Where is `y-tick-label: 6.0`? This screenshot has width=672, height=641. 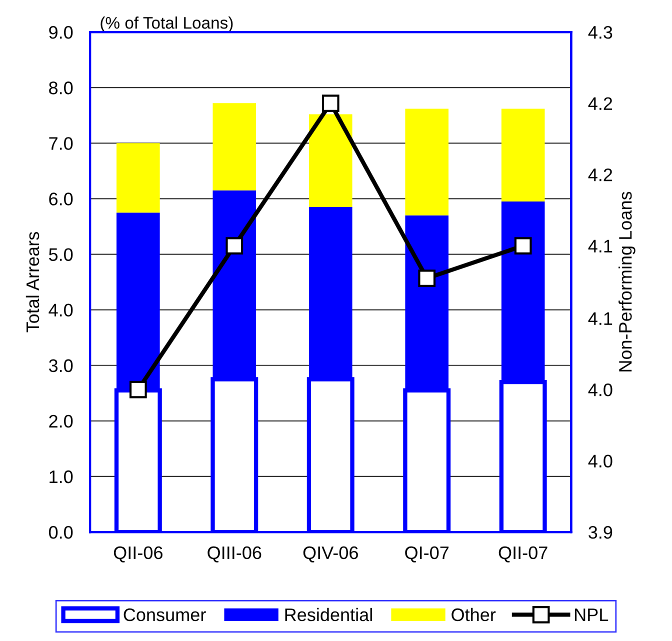 y-tick-label: 6.0 is located at coordinates (61, 199).